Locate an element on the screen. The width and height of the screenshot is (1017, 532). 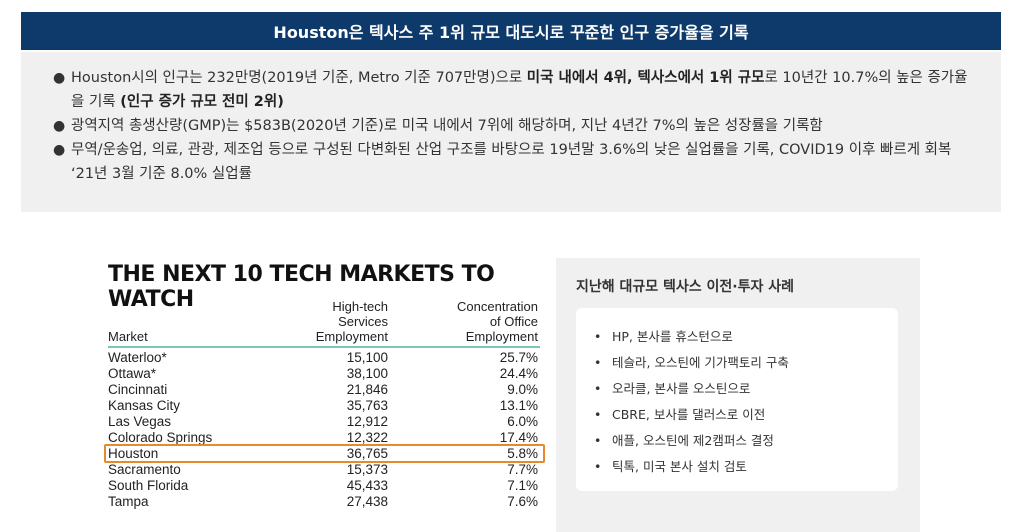
table-row: Sacramento 15,373 7.7% is located at coordinates (324, 470).